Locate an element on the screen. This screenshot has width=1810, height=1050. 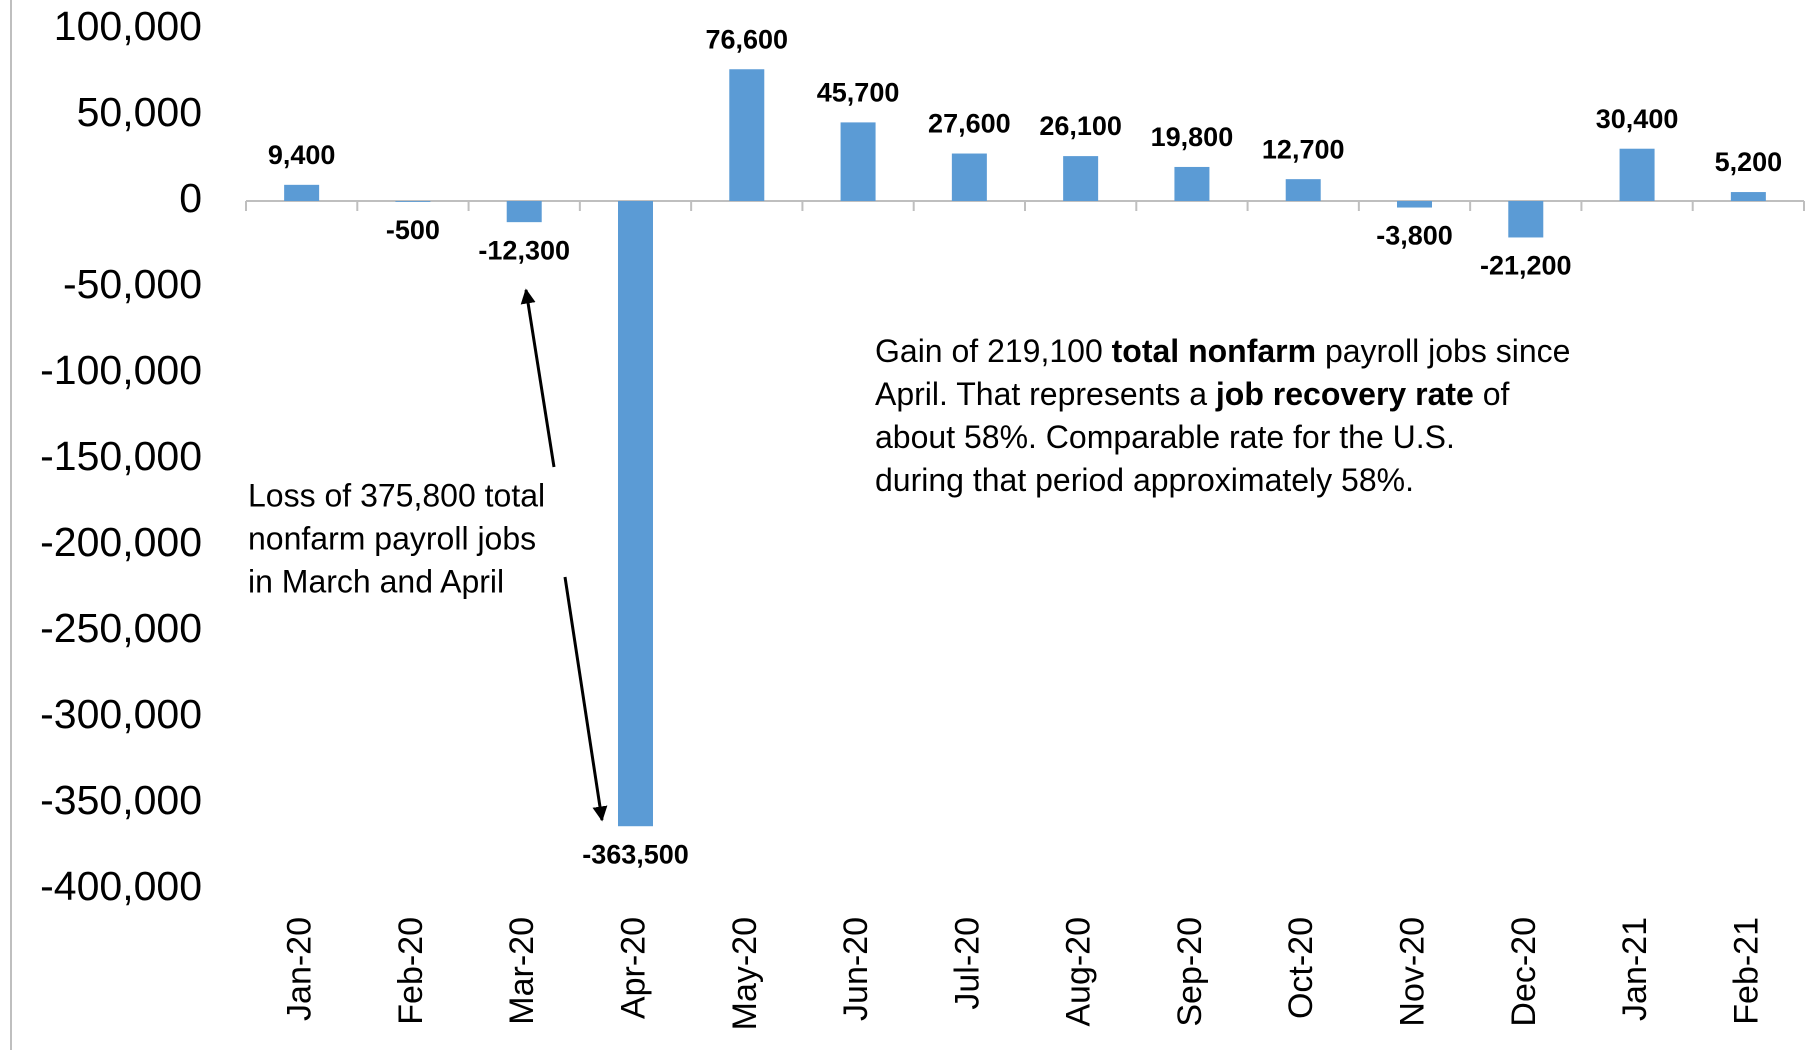
y-tick-label: -200,000 is located at coordinates (121, 542).